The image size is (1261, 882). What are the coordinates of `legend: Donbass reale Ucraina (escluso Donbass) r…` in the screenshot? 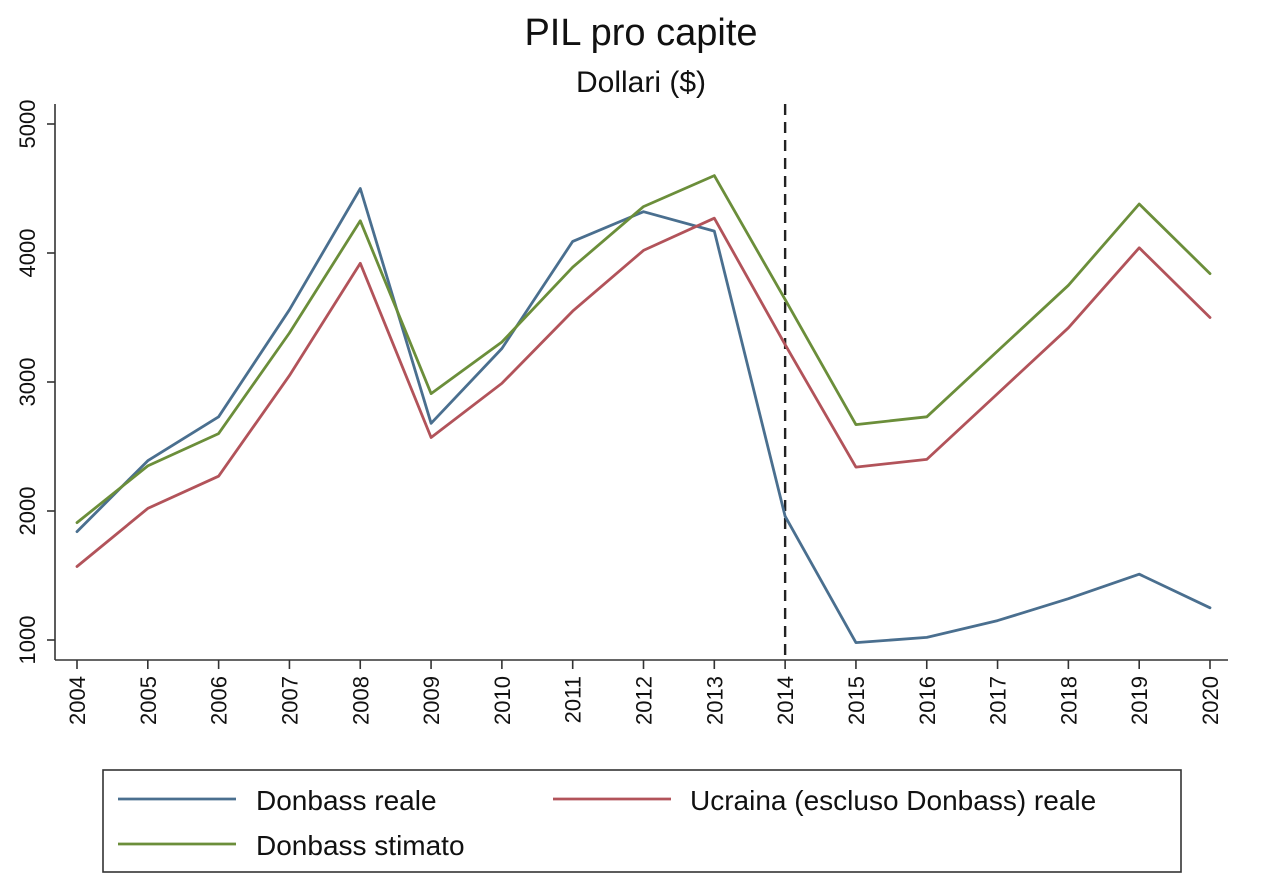 It's located at (642, 821).